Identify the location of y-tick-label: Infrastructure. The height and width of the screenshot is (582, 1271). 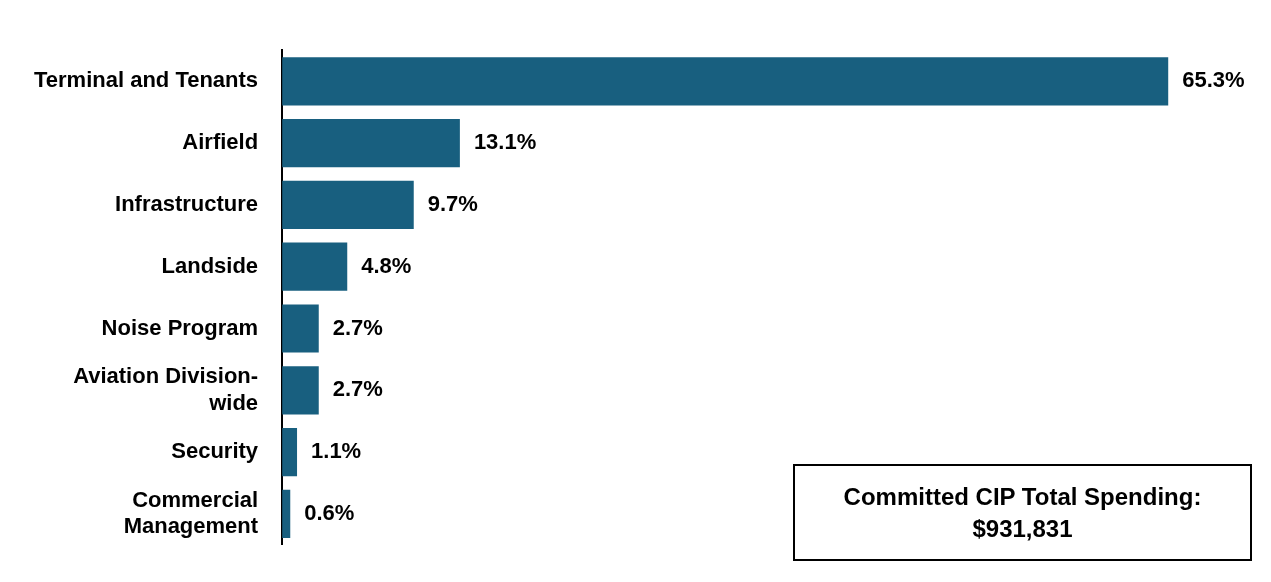
(187, 203).